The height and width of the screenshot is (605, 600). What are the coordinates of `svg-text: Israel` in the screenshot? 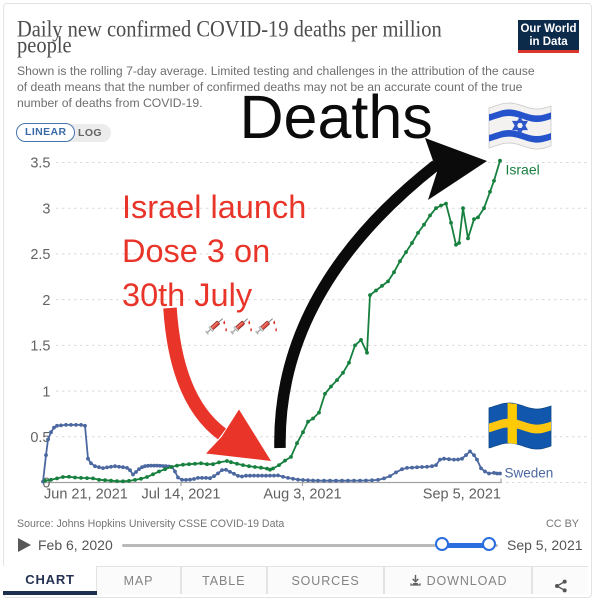 It's located at (523, 170).